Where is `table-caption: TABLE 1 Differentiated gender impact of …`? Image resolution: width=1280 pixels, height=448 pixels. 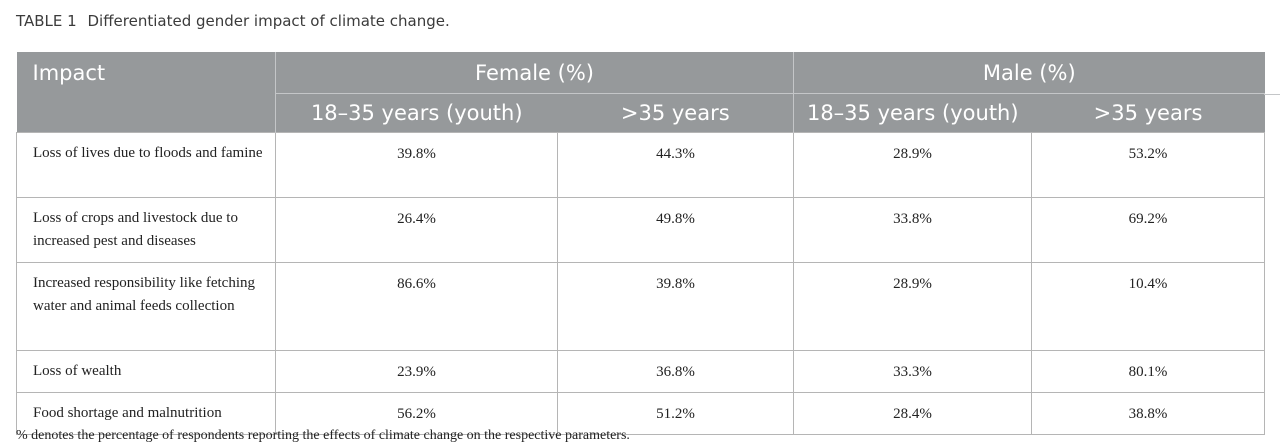
table-caption: TABLE 1 Differentiated gender impact of … is located at coordinates (233, 21).